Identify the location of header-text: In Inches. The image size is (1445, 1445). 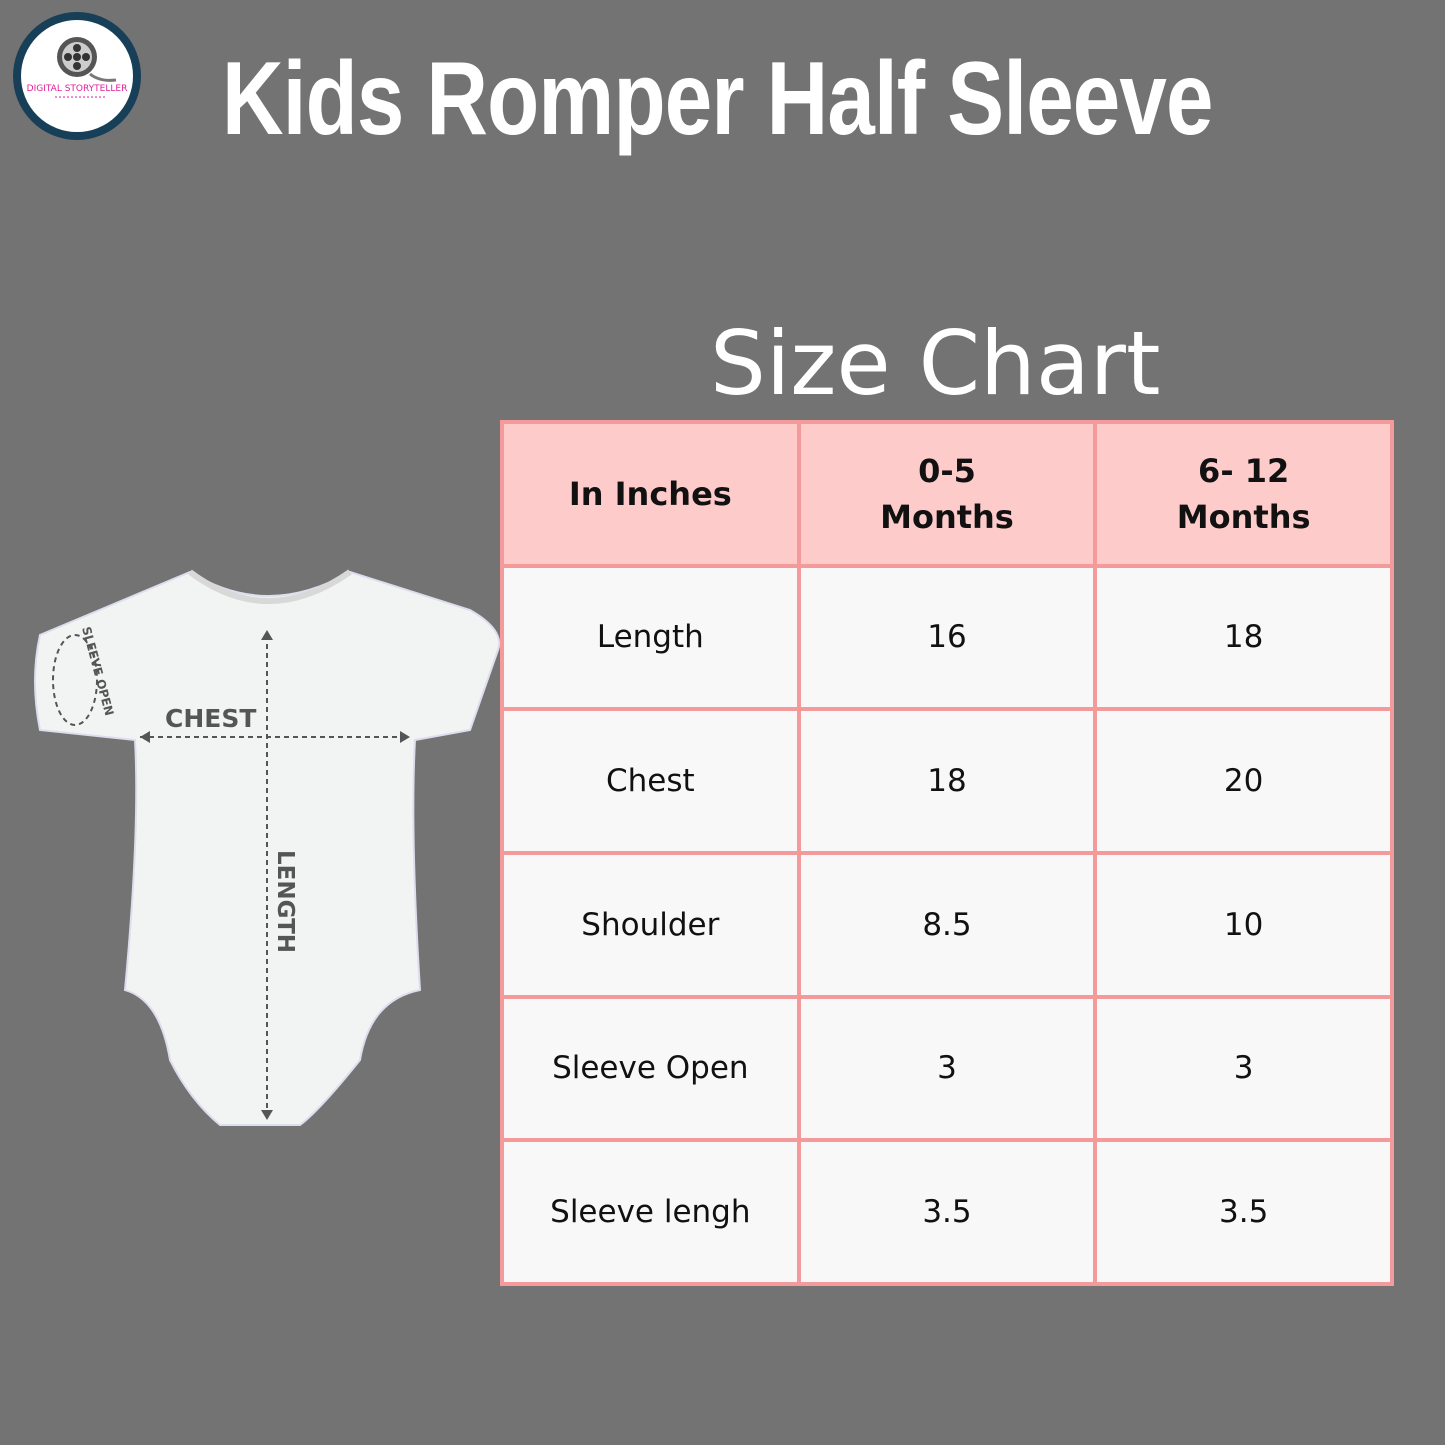
(650, 493).